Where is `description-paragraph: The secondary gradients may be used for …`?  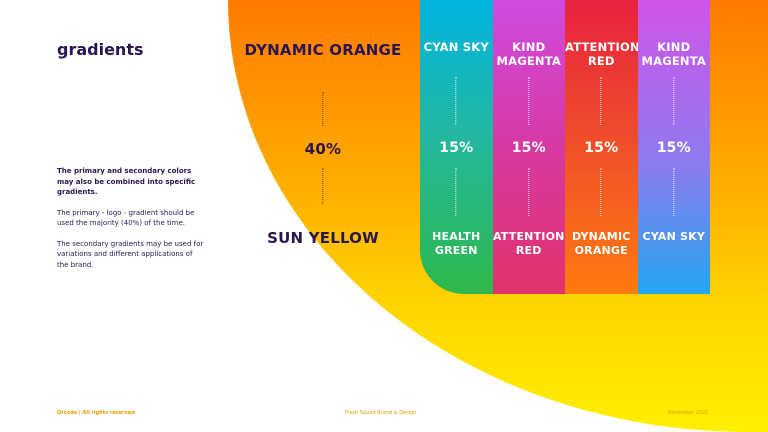
description-paragraph: The secondary gradients may be used for … is located at coordinates (130, 254).